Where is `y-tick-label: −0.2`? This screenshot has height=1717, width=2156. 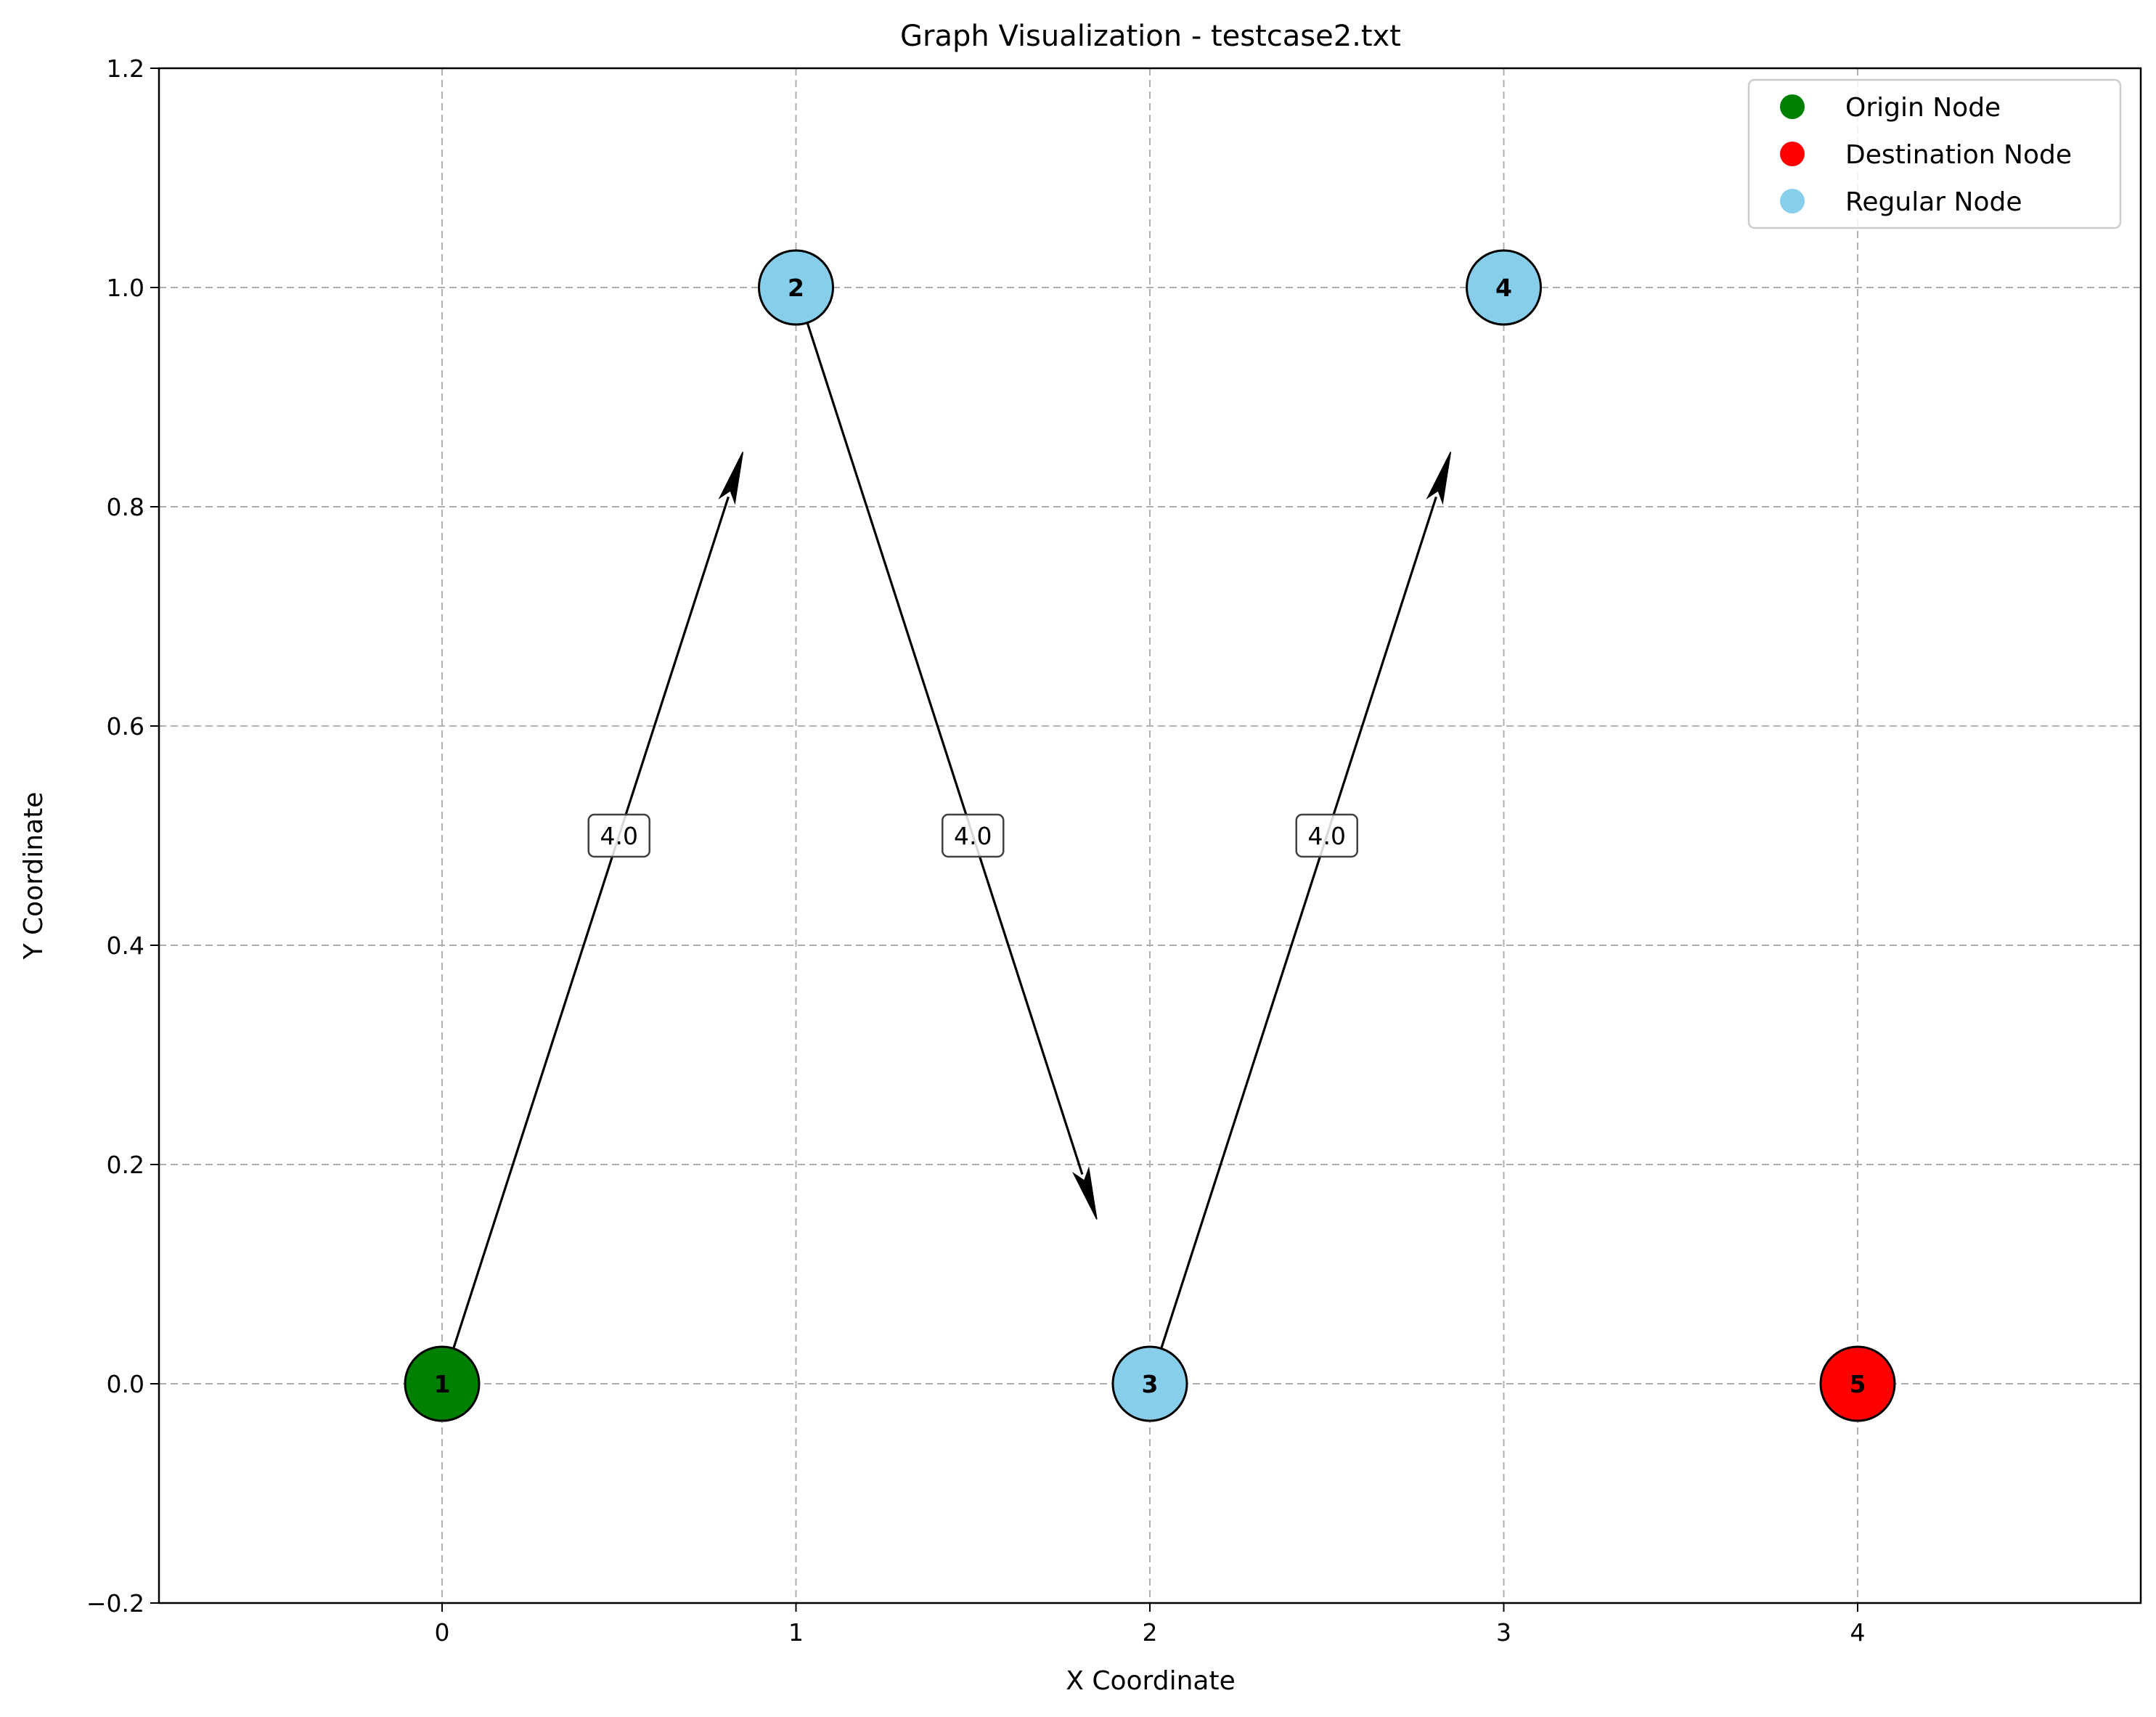
y-tick-label: −0.2 is located at coordinates (115, 1603).